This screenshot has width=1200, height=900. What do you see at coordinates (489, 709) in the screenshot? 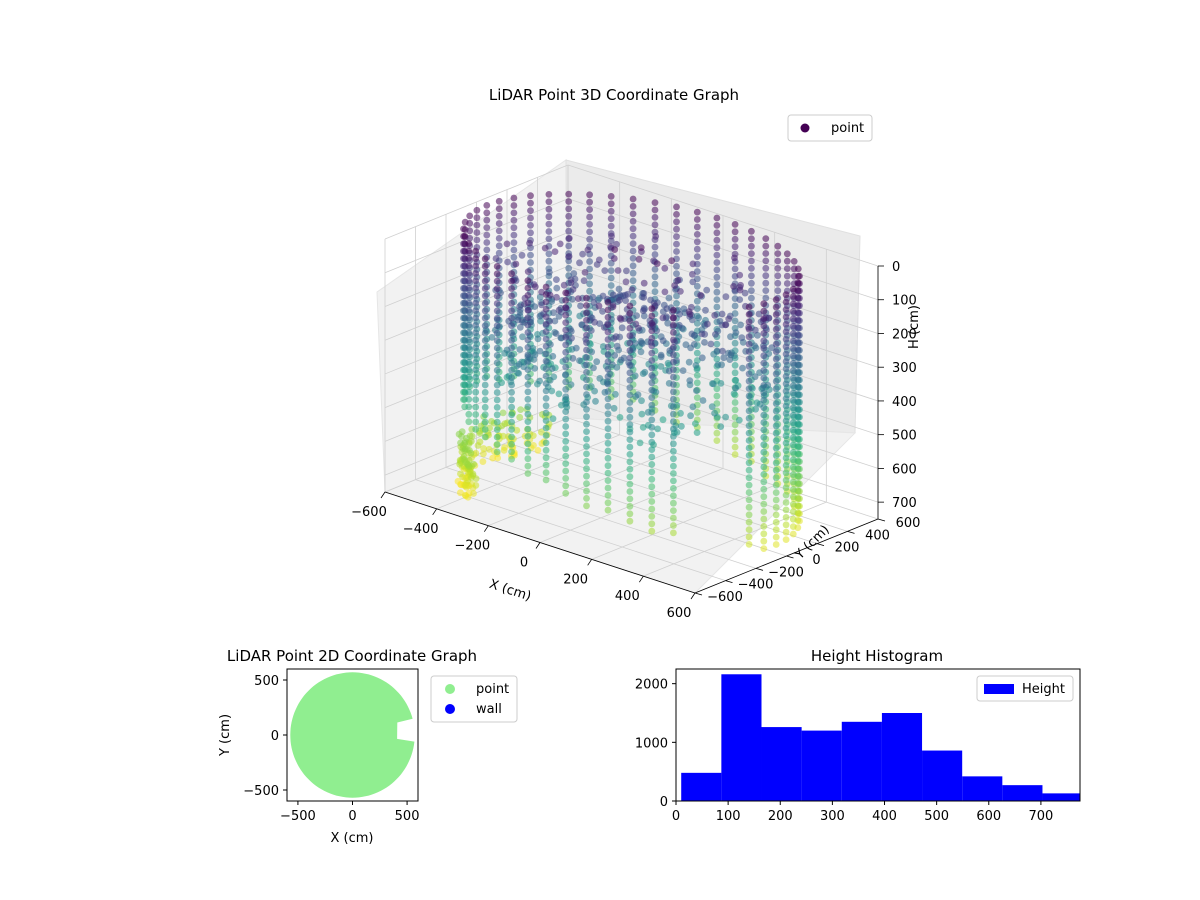
I see `legend-label-wall-2d: wall` at bounding box center [489, 709].